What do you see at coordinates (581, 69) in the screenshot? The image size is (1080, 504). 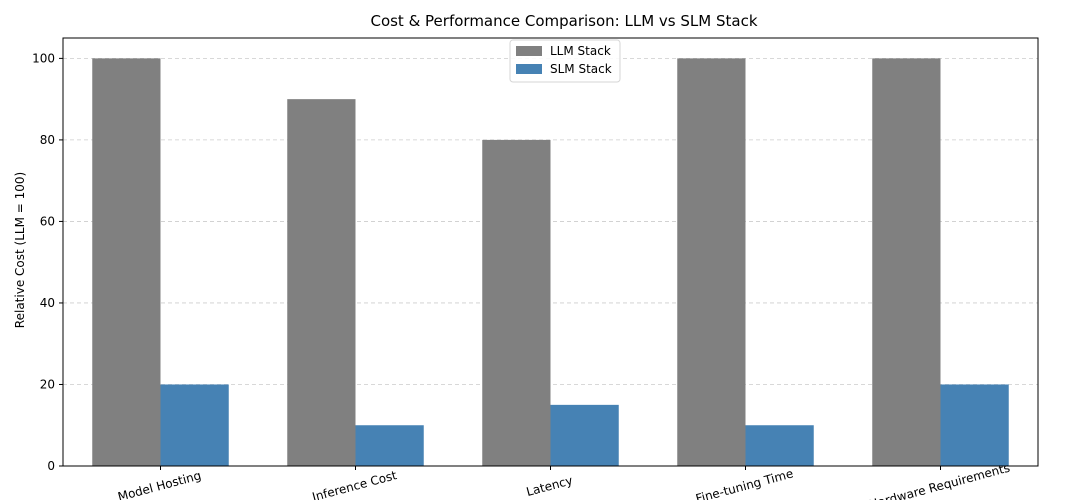 I see `legend-label-slm: SLM Stack` at bounding box center [581, 69].